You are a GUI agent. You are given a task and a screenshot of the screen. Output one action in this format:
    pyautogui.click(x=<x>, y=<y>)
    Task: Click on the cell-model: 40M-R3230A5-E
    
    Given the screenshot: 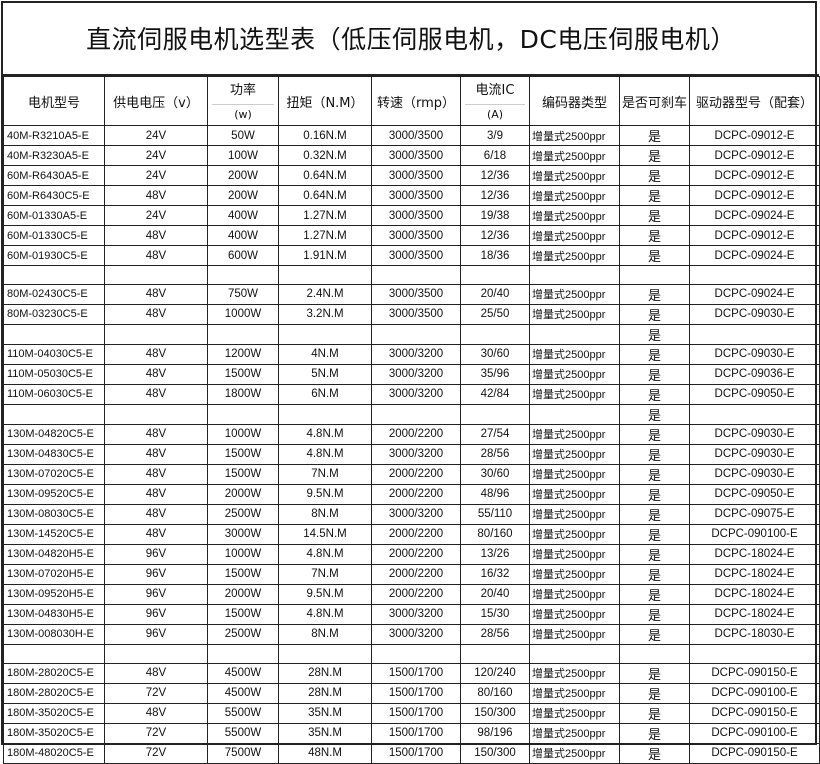 What is the action you would take?
    pyautogui.click(x=54, y=155)
    